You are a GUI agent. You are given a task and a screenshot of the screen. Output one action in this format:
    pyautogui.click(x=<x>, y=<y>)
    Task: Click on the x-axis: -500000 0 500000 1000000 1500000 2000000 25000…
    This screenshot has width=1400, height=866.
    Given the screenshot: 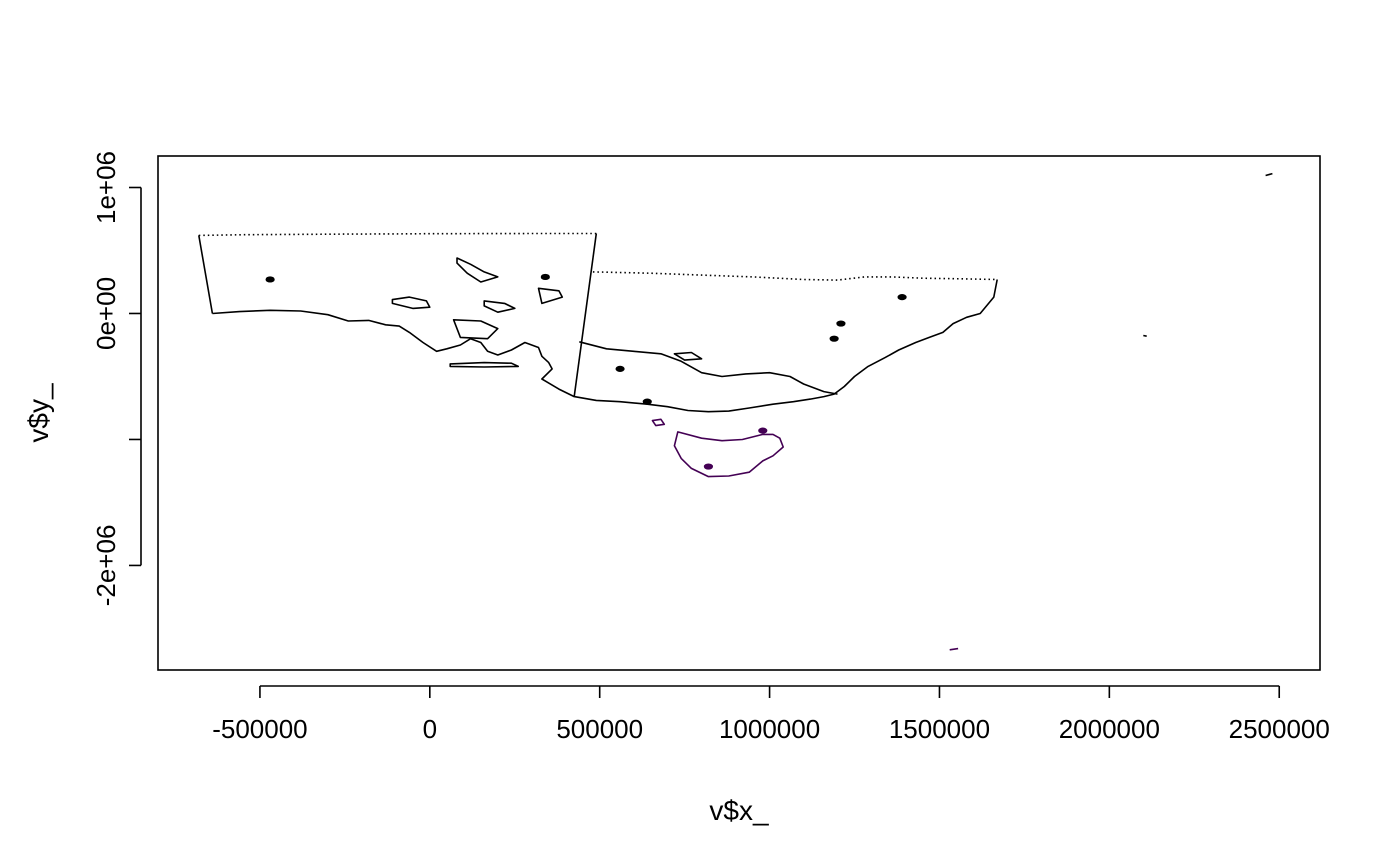 What is the action you would take?
    pyautogui.click(x=771, y=714)
    